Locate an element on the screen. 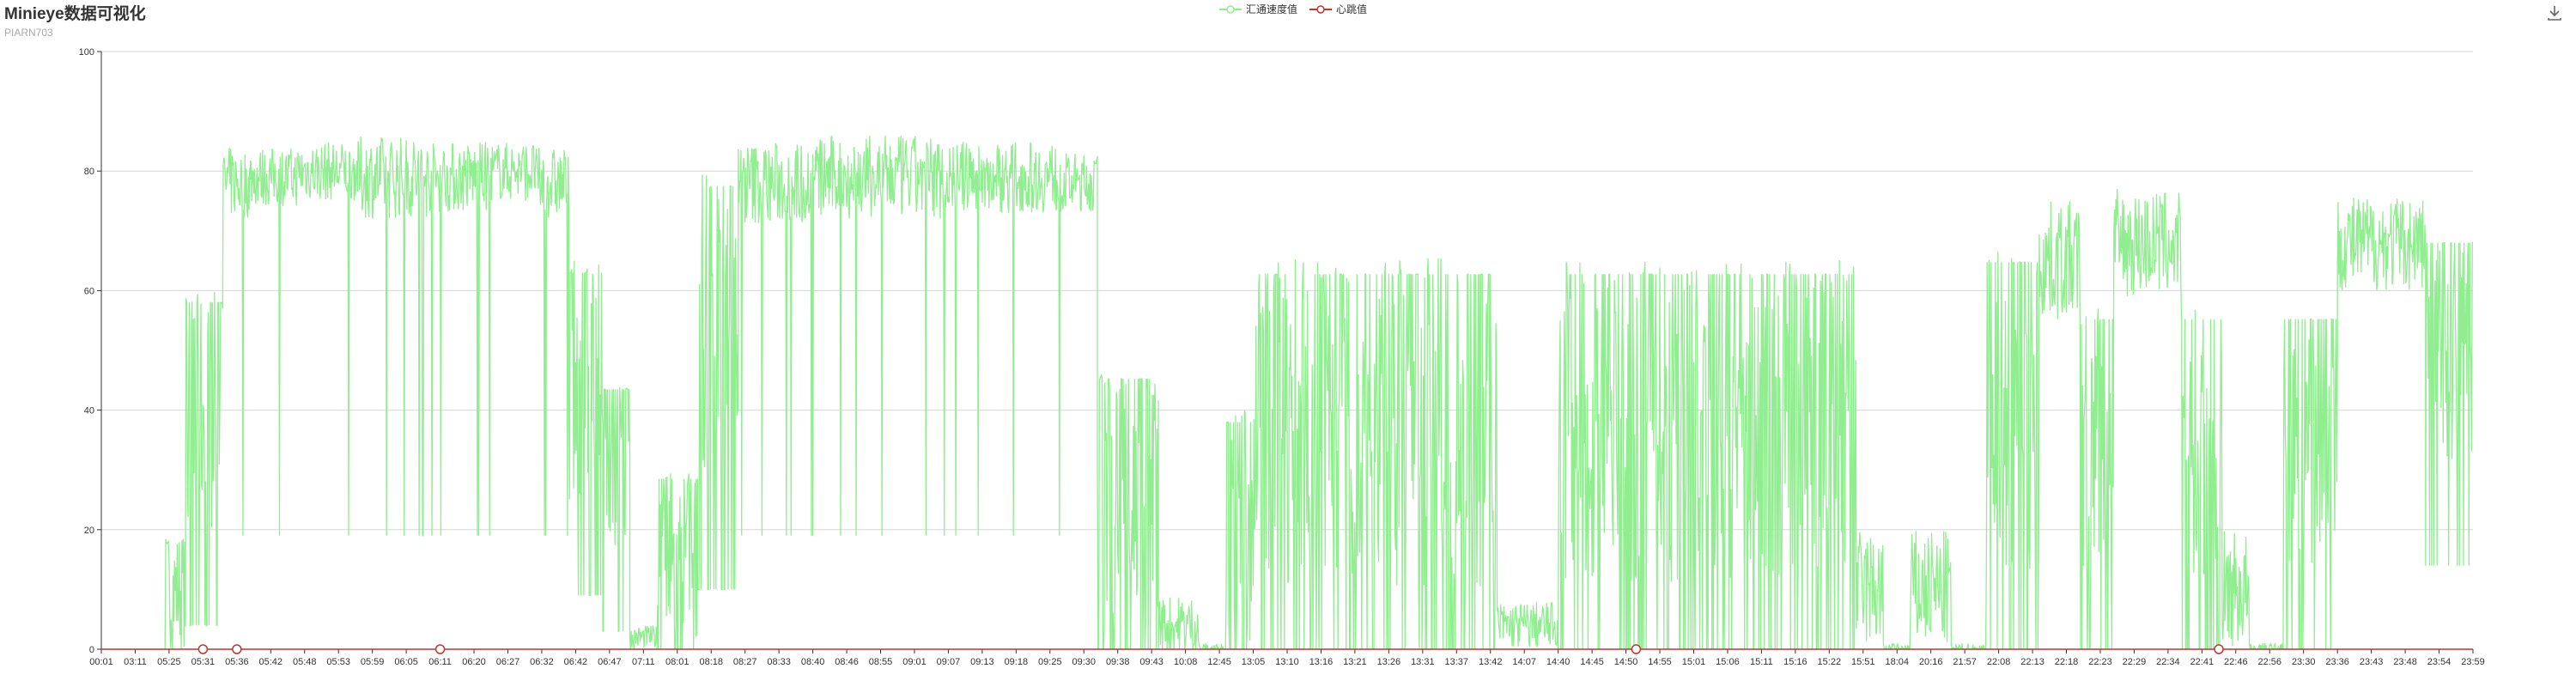  x-tick-label: 05:48 is located at coordinates (305, 662).